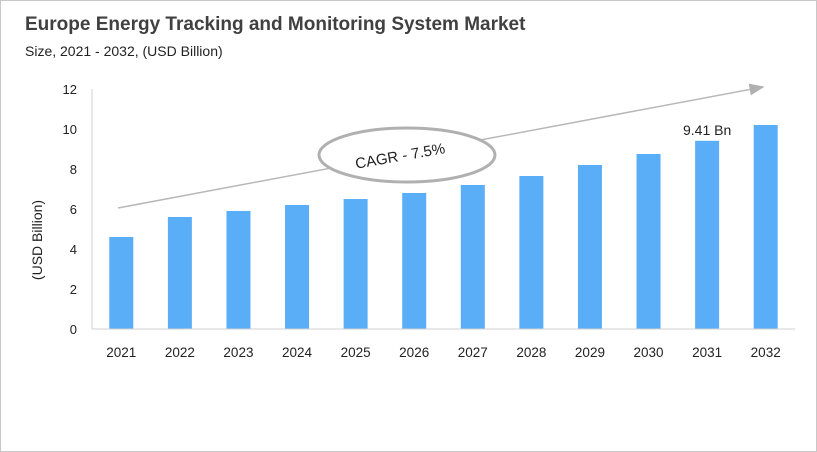 The image size is (817, 452). I want to click on bar-2022, so click(179, 273).